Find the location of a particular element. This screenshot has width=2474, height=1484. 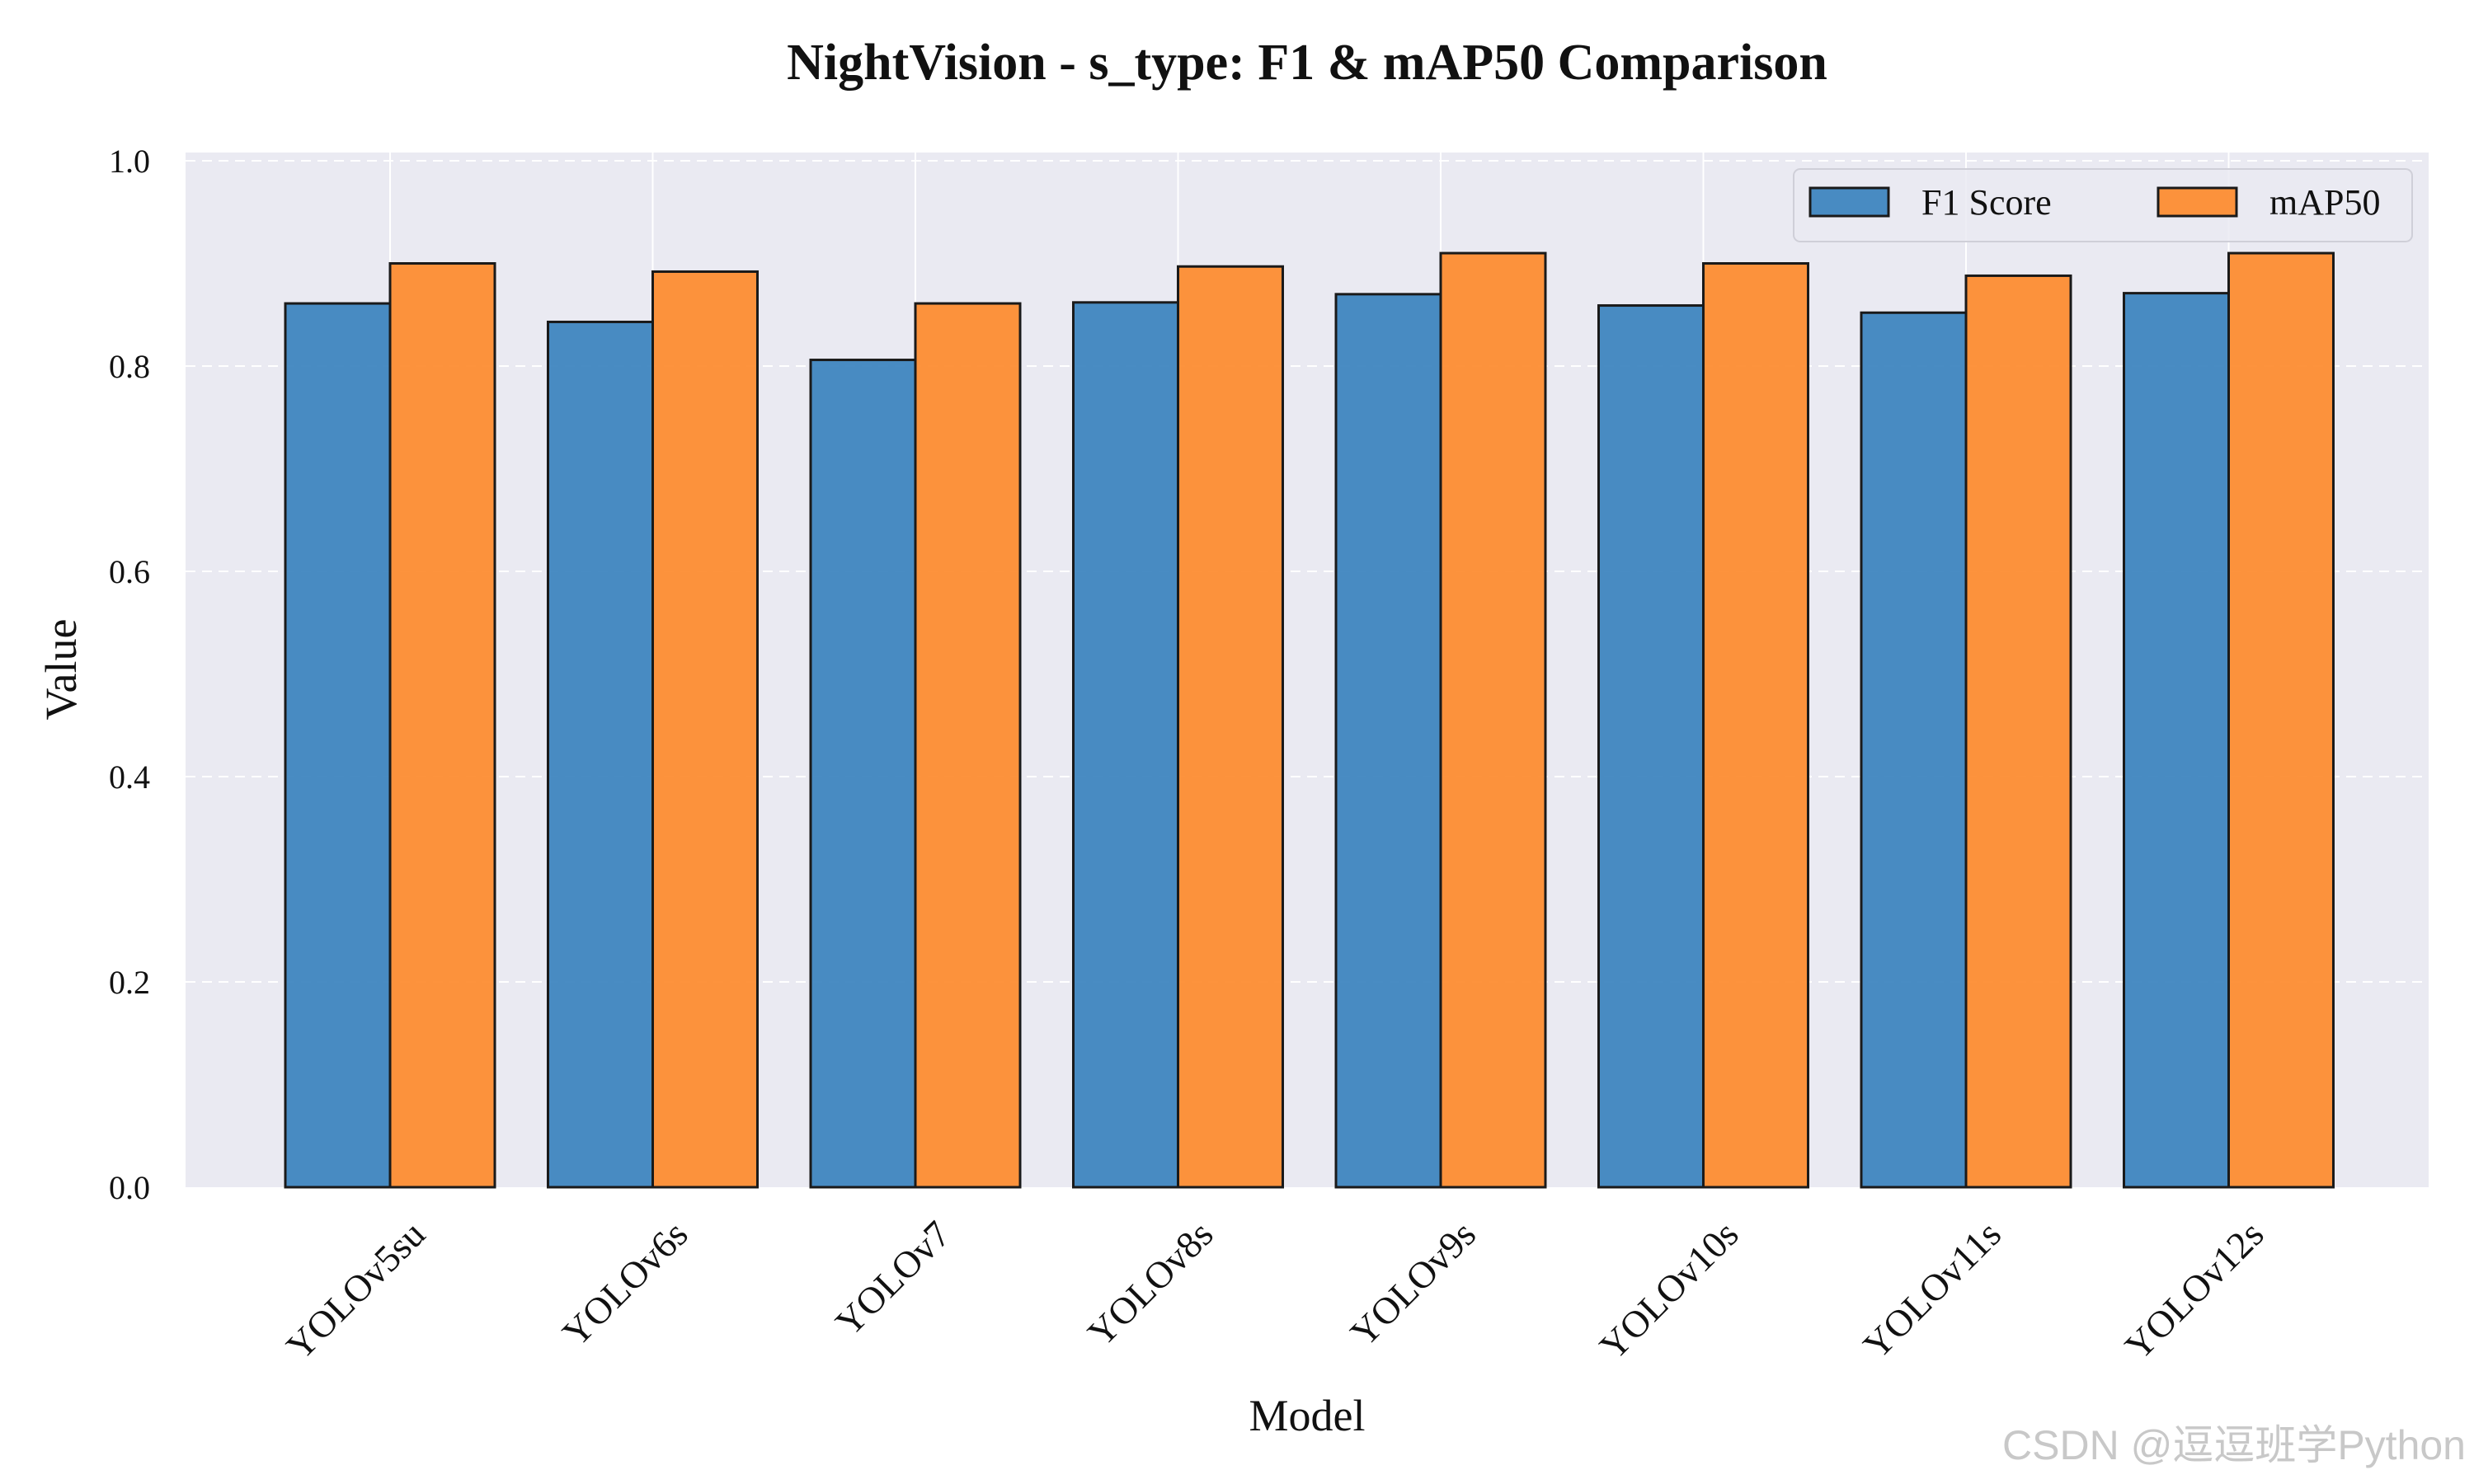

legend: F1 Score mAP50 is located at coordinates (2103, 205).